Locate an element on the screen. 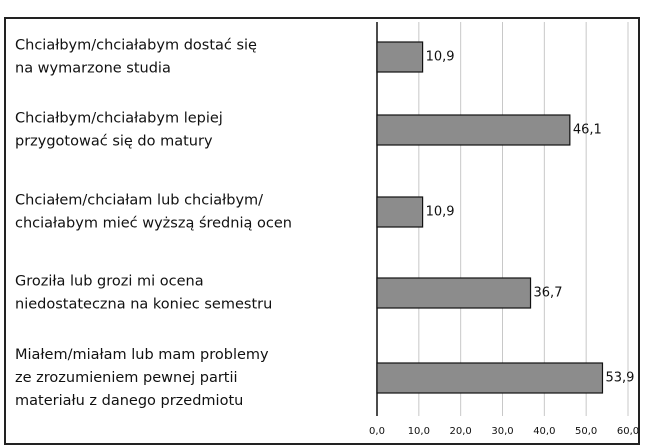  category-label: niedostateczna na koniec semestru is located at coordinates (143, 305).